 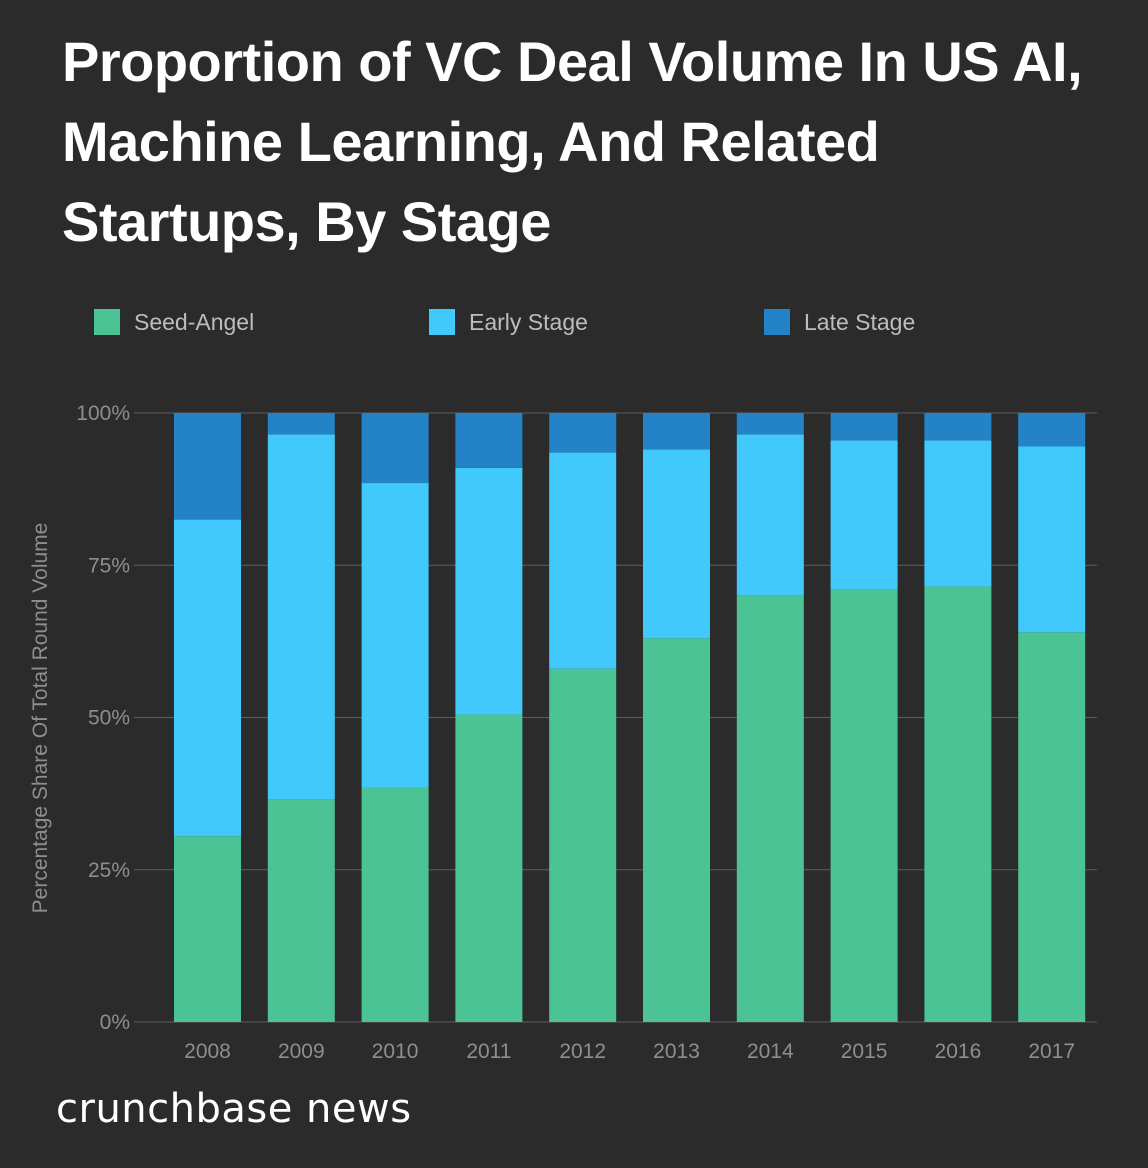 I want to click on bar-2012-seed-angel, so click(x=583, y=845).